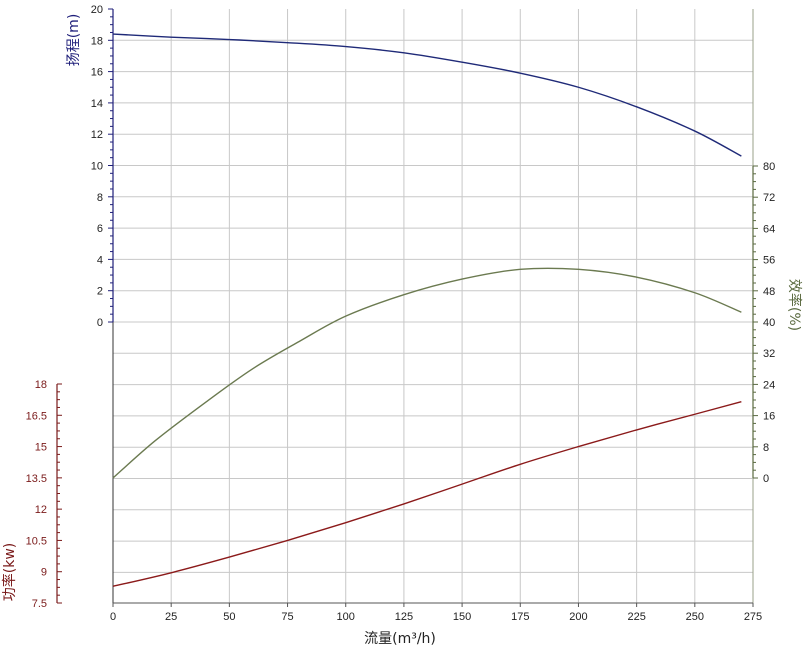 Image resolution: width=803 pixels, height=653 pixels. What do you see at coordinates (44, 573) in the screenshot?
I see `power-tick-label: 9` at bounding box center [44, 573].